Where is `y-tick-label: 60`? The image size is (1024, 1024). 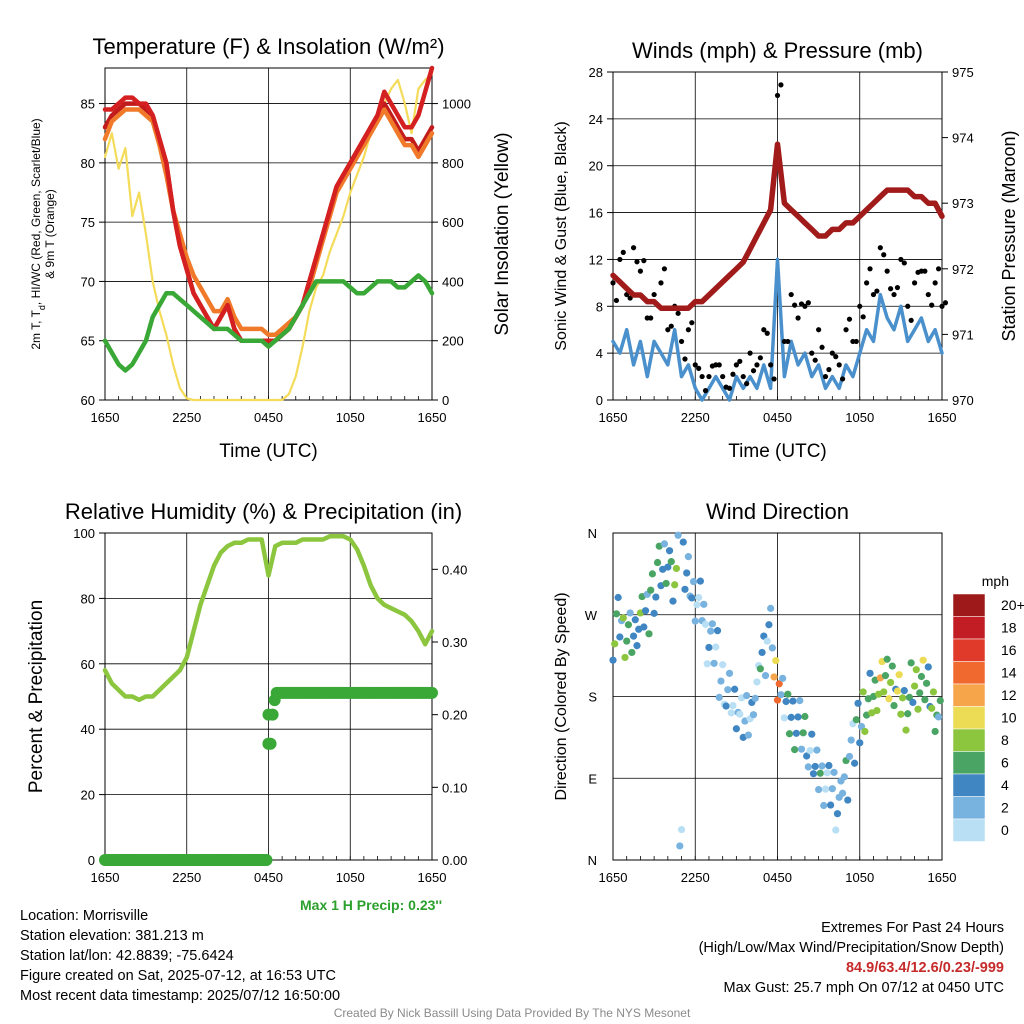
y-tick-label: 60 is located at coordinates (88, 664).